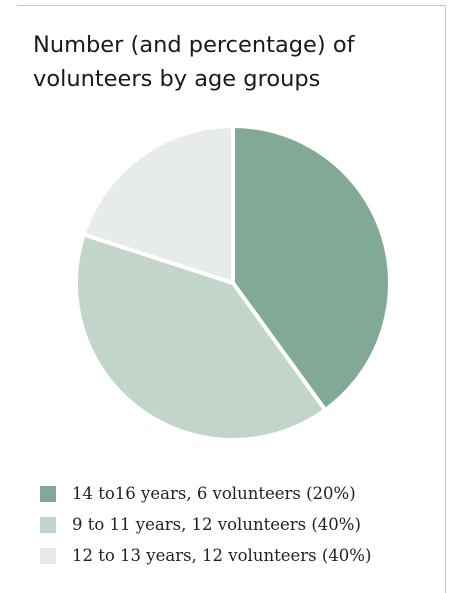 The image size is (451, 593). Describe the element at coordinates (177, 79) in the screenshot. I see `chart-title-line-2: volunteers by age groups` at that location.